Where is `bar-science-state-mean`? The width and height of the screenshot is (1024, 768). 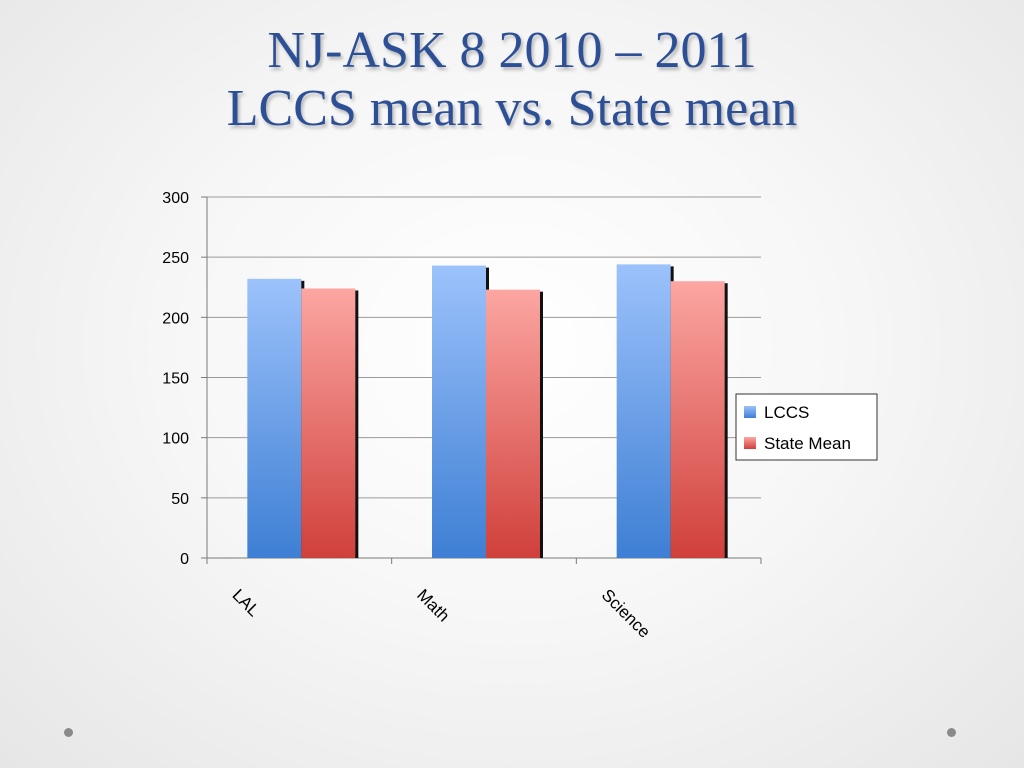 bar-science-state-mean is located at coordinates (697, 419).